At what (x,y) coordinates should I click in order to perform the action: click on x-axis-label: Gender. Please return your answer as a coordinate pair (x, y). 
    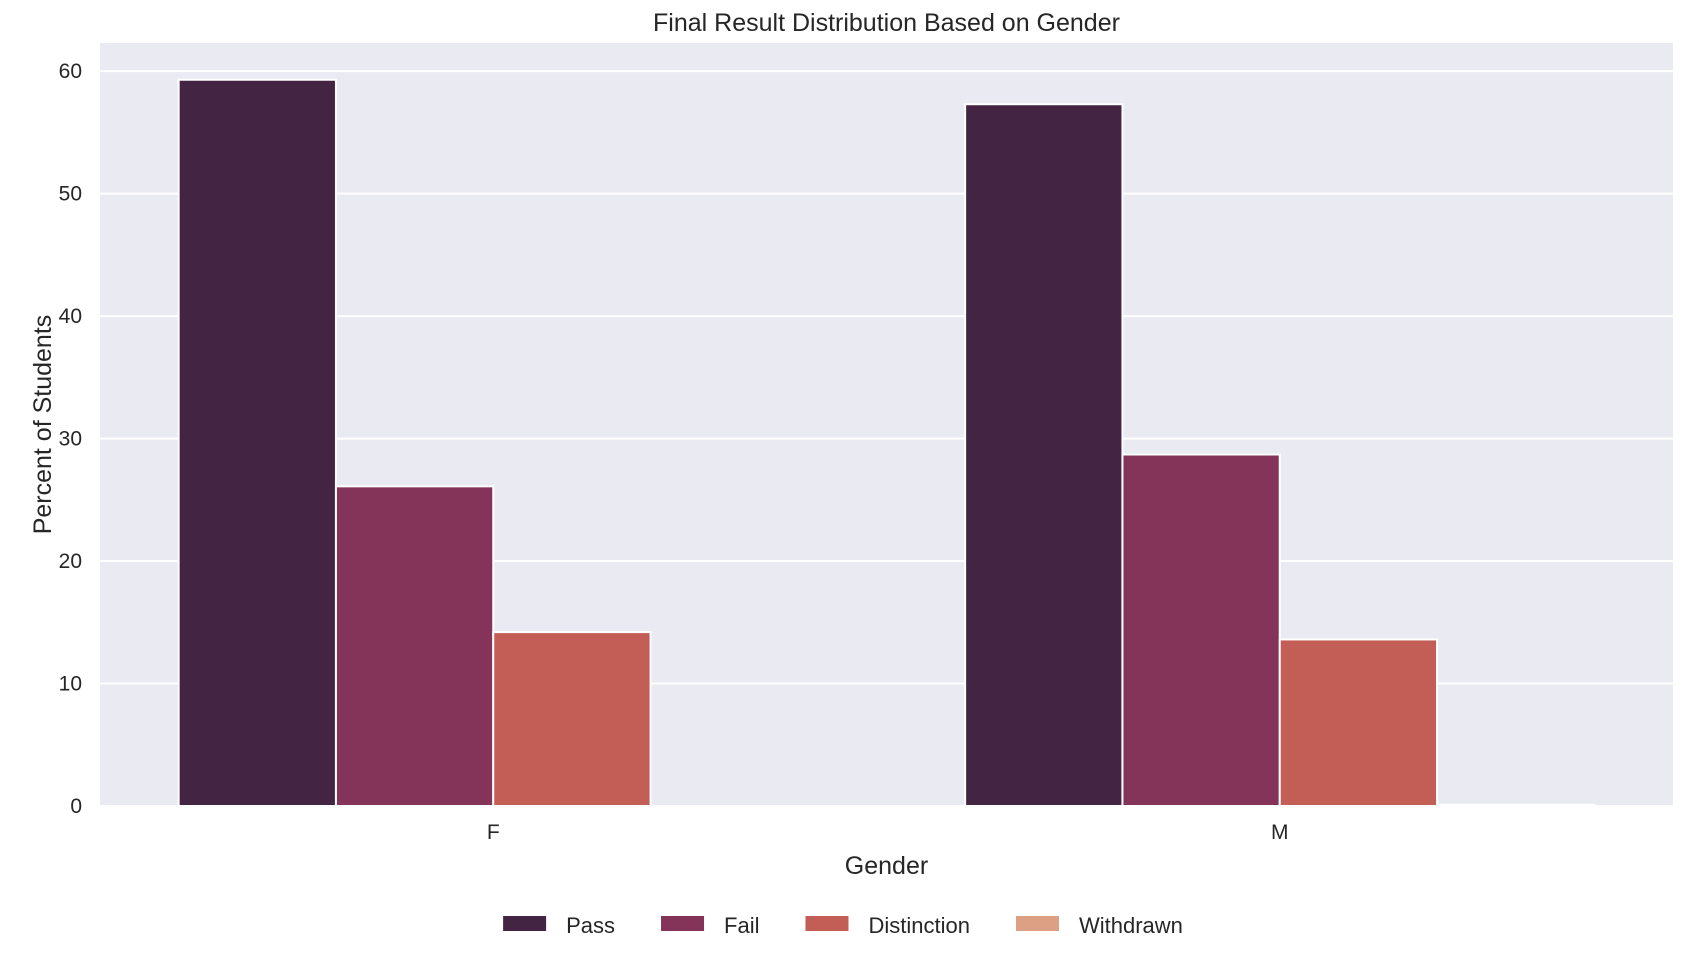
    Looking at the image, I should click on (886, 866).